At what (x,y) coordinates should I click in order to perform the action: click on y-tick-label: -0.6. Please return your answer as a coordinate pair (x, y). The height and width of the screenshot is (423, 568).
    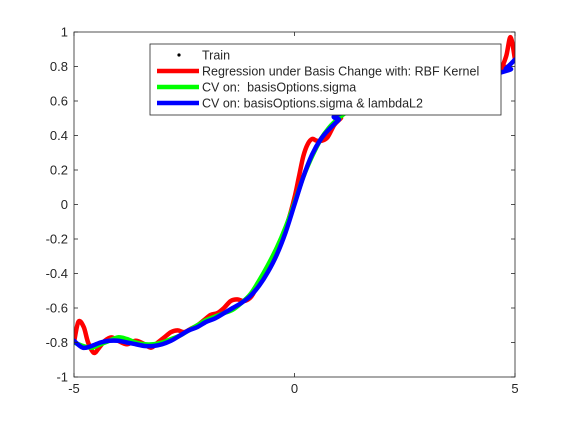
    Looking at the image, I should click on (57, 308).